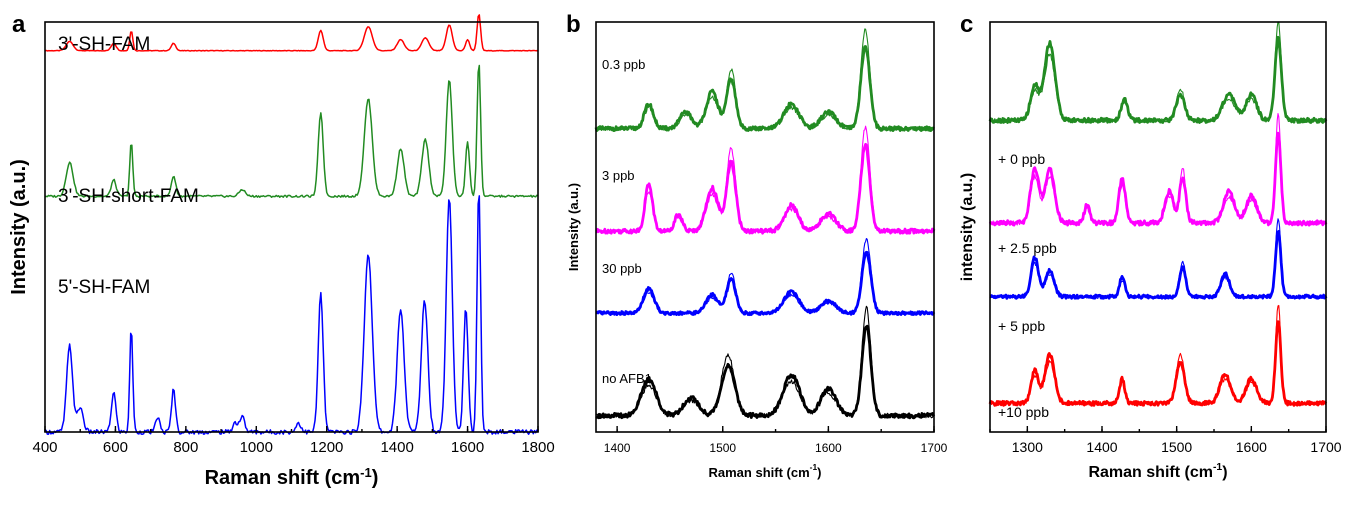 This screenshot has width=1345, height=506. What do you see at coordinates (967, 227) in the screenshot?
I see `y-axis-title-c: intensity (a.u.)` at bounding box center [967, 227].